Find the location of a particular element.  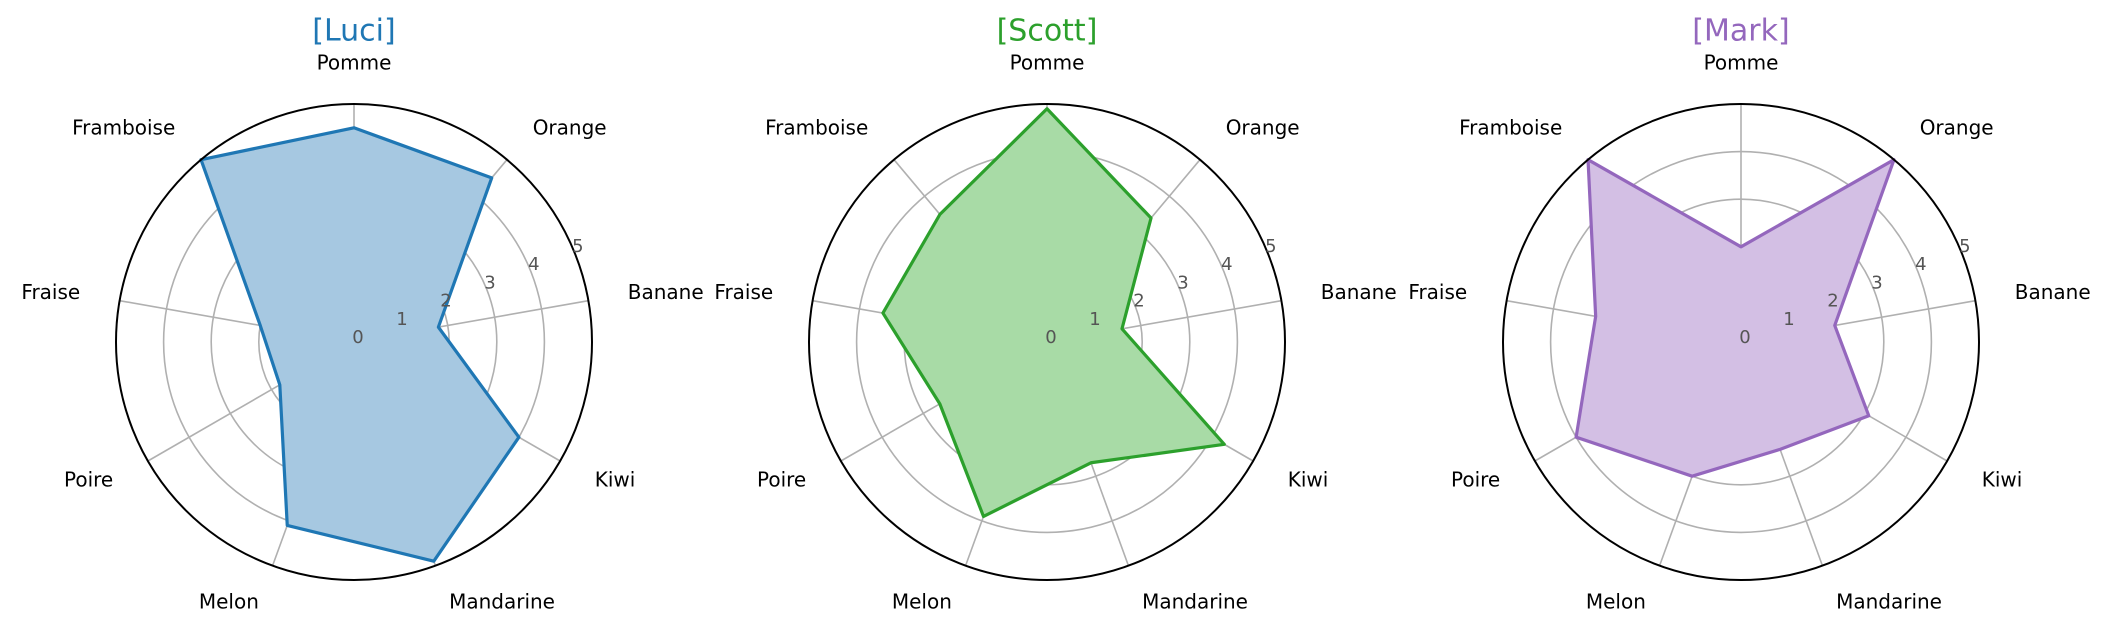

chart-title: [Scott] is located at coordinates (1047, 31).